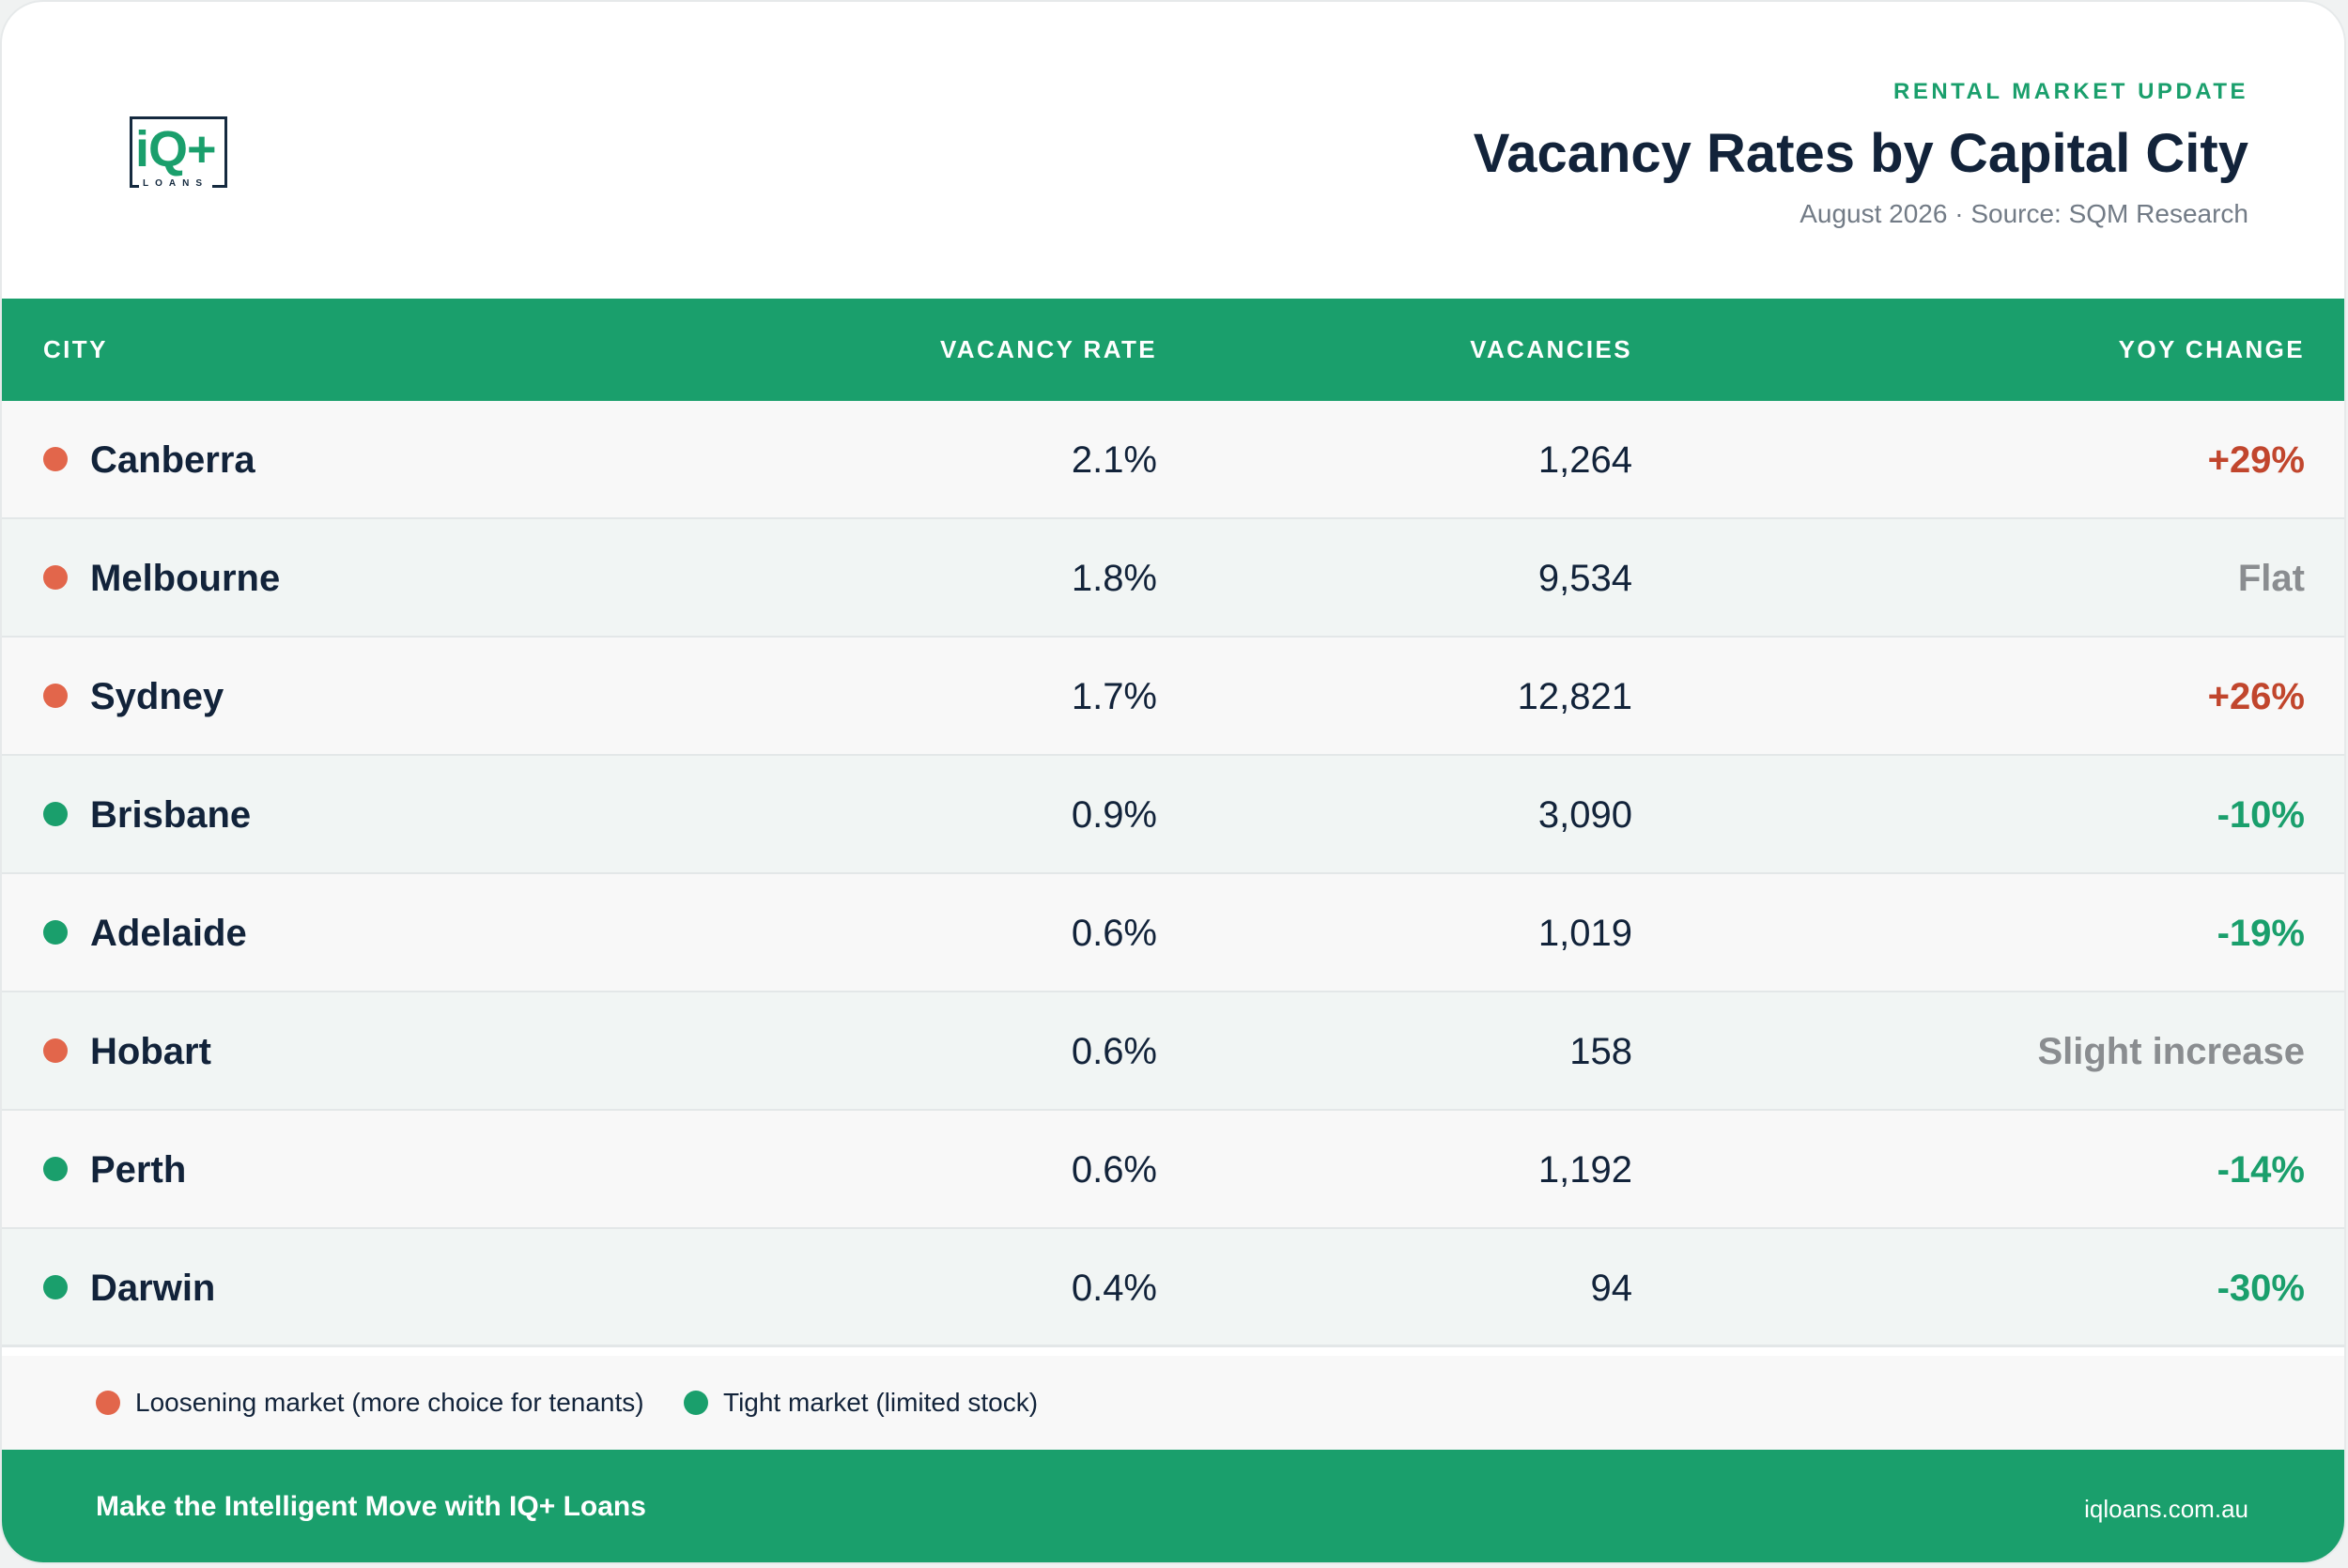 This screenshot has height=1568, width=2348. I want to click on column-header-city: CITY, so click(75, 349).